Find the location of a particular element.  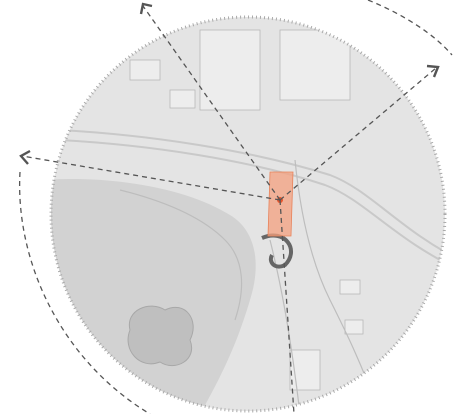

view-arc is located at coordinates (410, 28).